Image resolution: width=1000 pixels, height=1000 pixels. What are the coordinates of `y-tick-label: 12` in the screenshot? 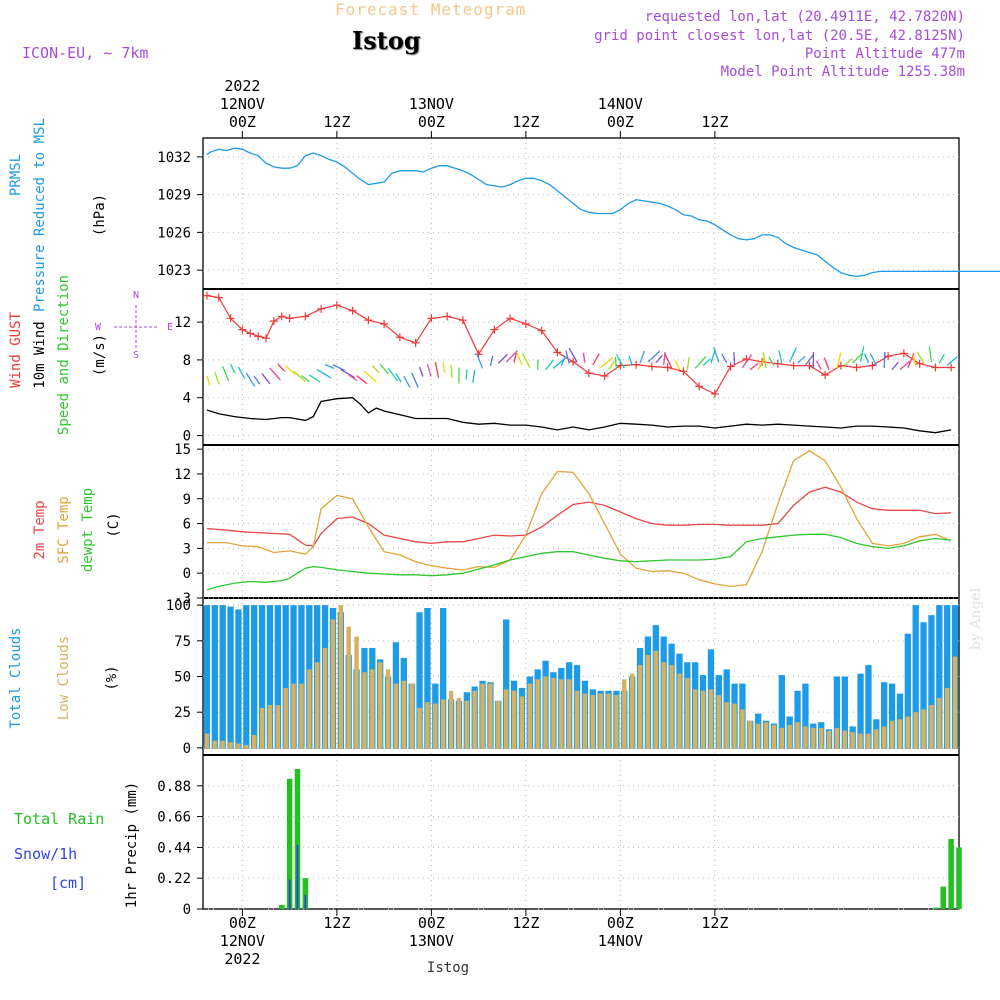 It's located at (182, 323).